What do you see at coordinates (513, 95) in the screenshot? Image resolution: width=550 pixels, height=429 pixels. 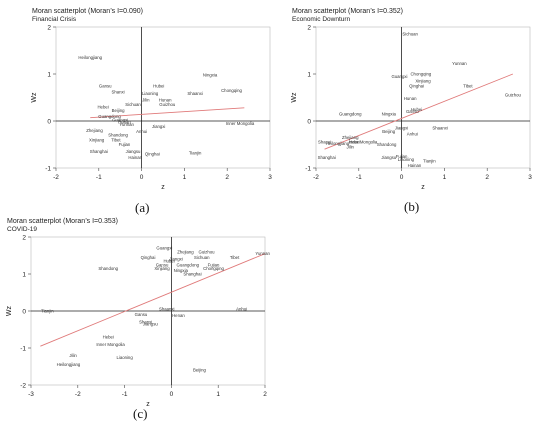 I see `chart-1-point-label: Guizhou` at bounding box center [513, 95].